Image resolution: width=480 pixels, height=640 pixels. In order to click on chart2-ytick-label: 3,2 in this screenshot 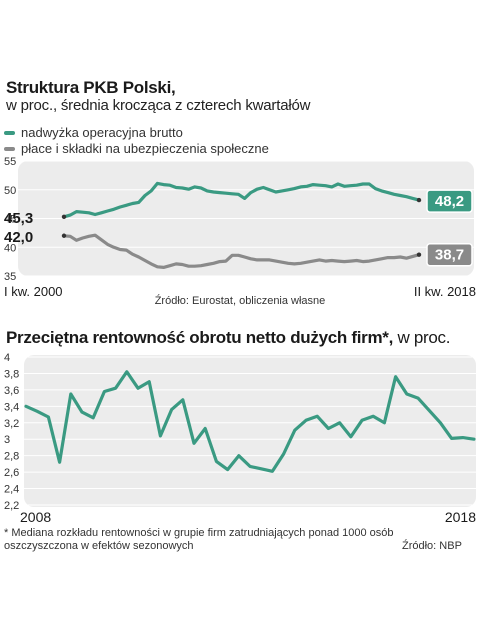, I will do `click(11, 424)`.